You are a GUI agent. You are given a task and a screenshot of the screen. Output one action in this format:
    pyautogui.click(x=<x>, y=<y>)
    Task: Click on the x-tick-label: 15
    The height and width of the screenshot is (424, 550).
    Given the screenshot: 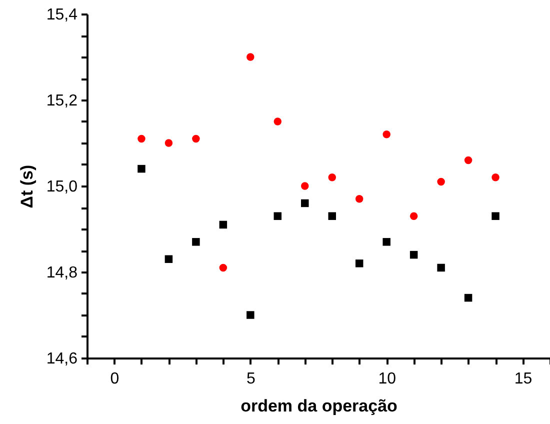 What is the action you would take?
    pyautogui.click(x=523, y=379)
    